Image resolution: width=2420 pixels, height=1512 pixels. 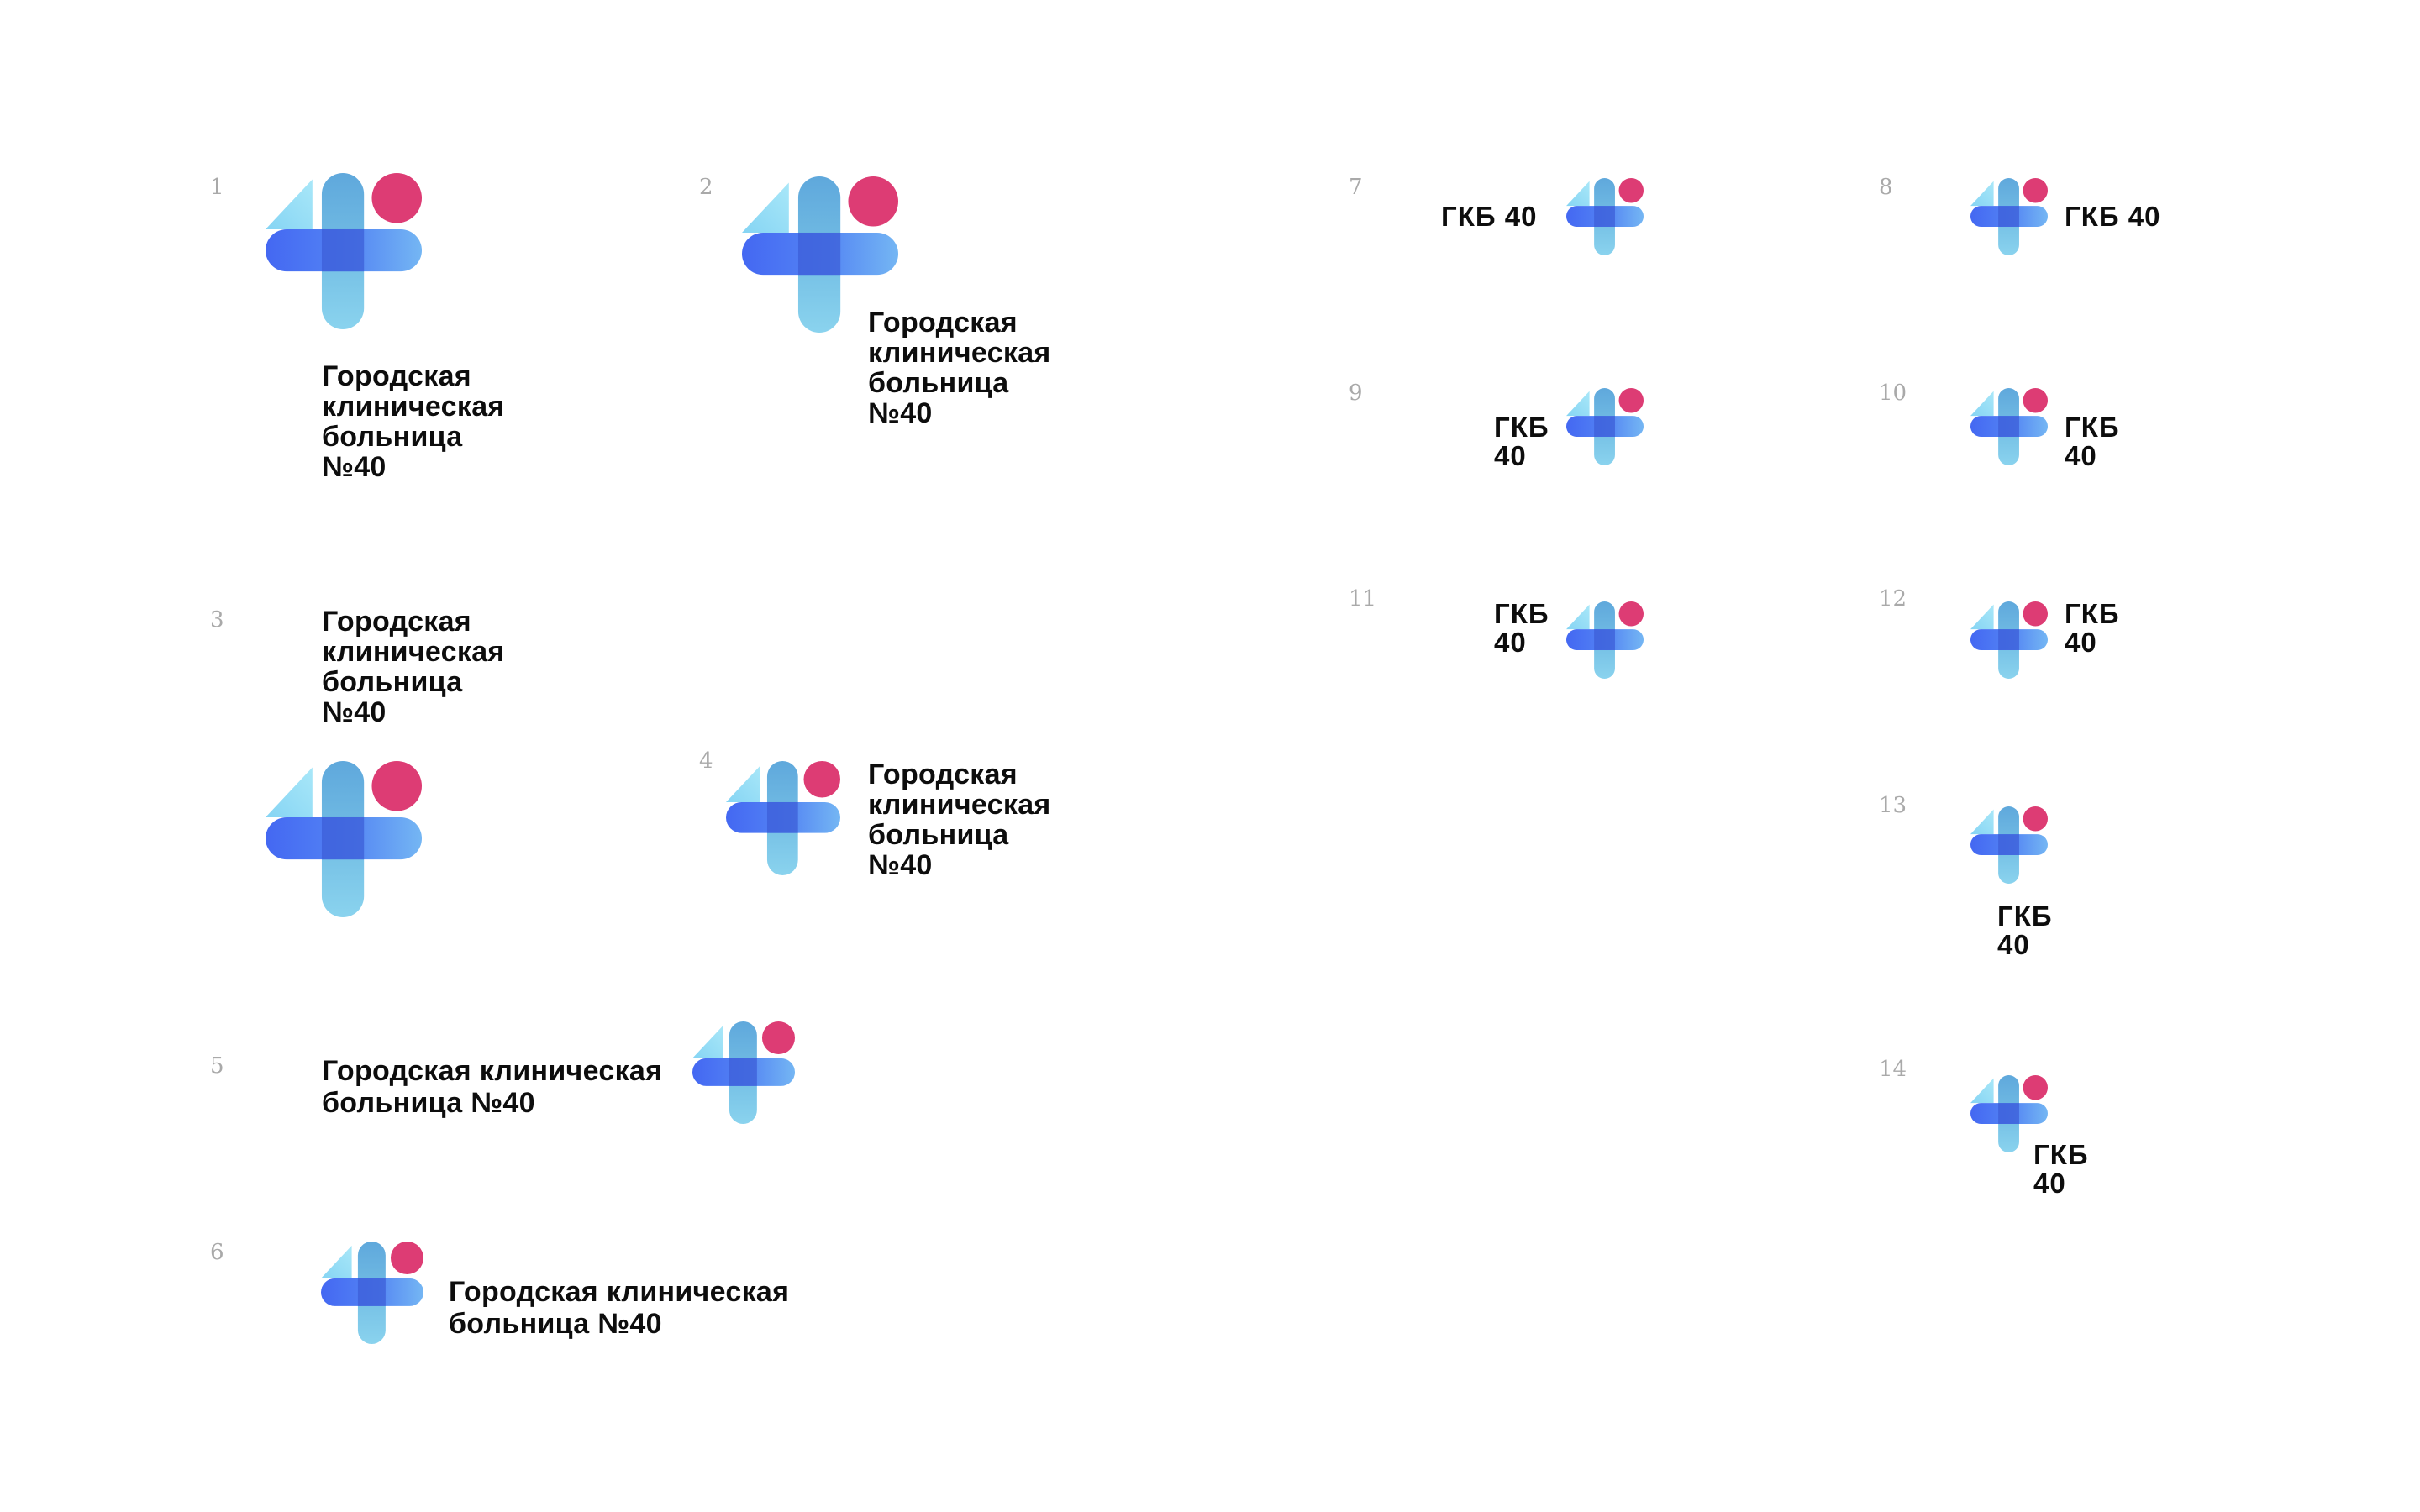 What do you see at coordinates (1886, 187) in the screenshot?
I see `variant-number: 8` at bounding box center [1886, 187].